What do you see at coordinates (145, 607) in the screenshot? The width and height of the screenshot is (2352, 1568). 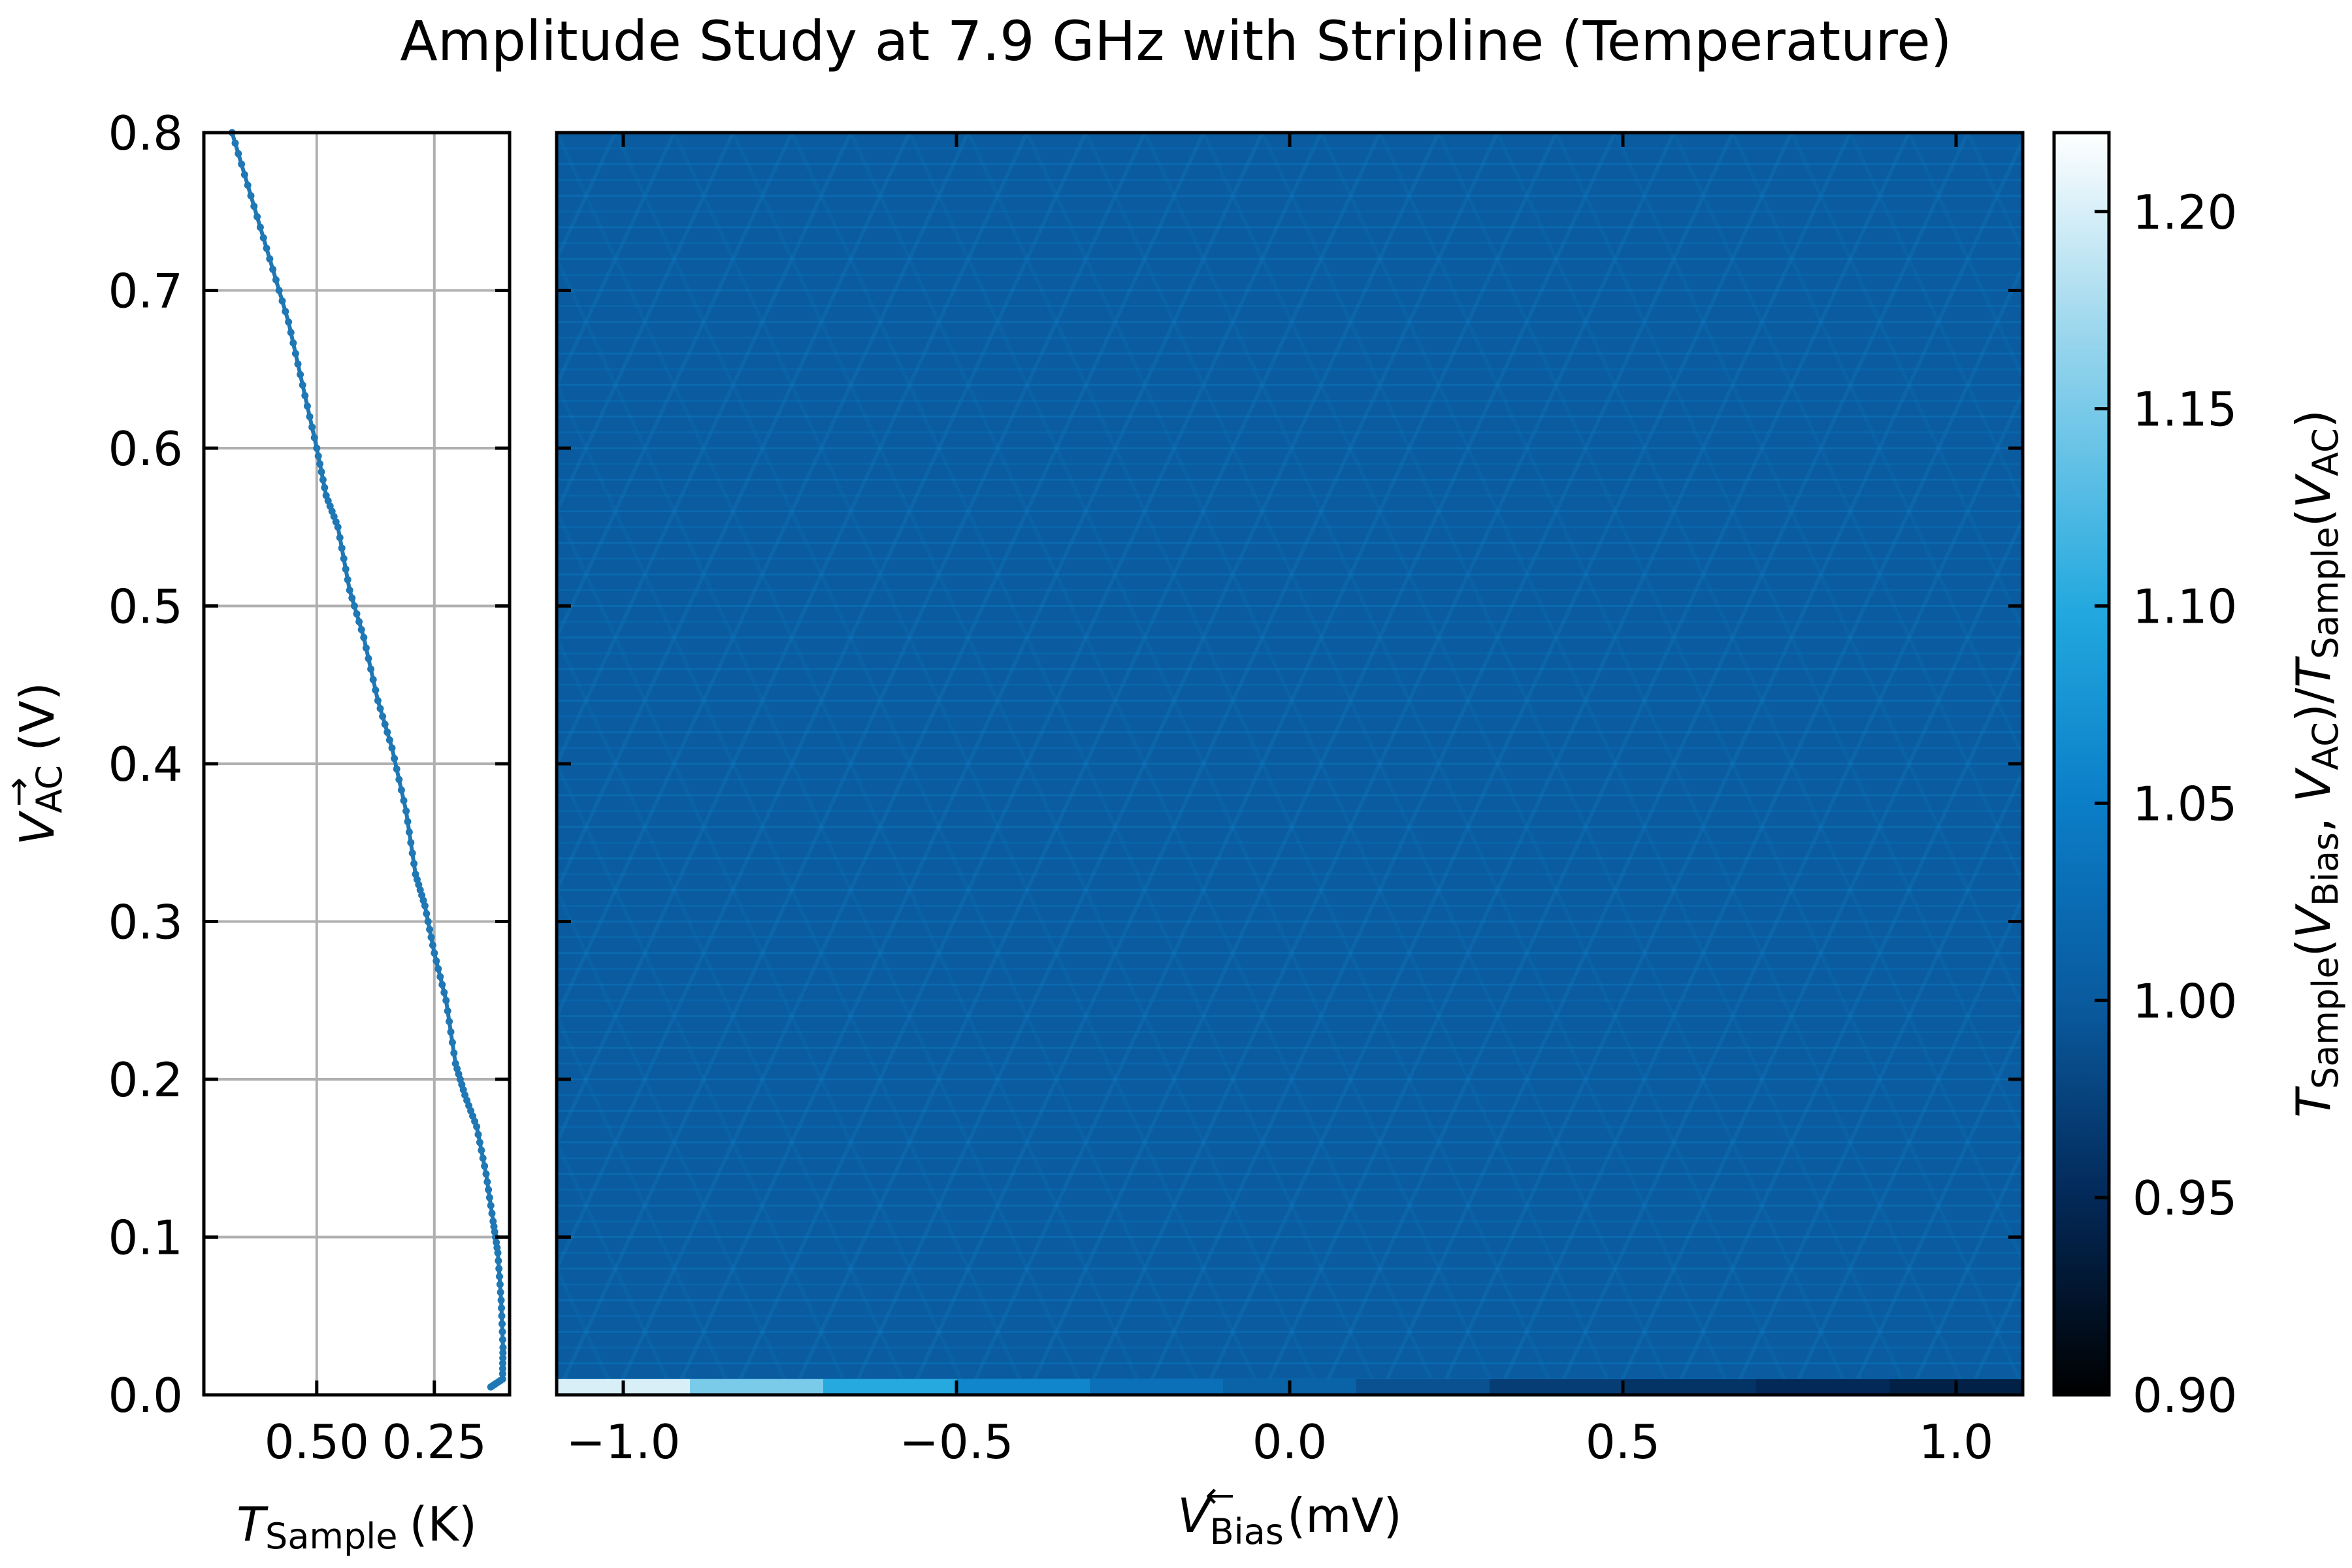 I see `left-y-tick-label: 0.5` at bounding box center [145, 607].